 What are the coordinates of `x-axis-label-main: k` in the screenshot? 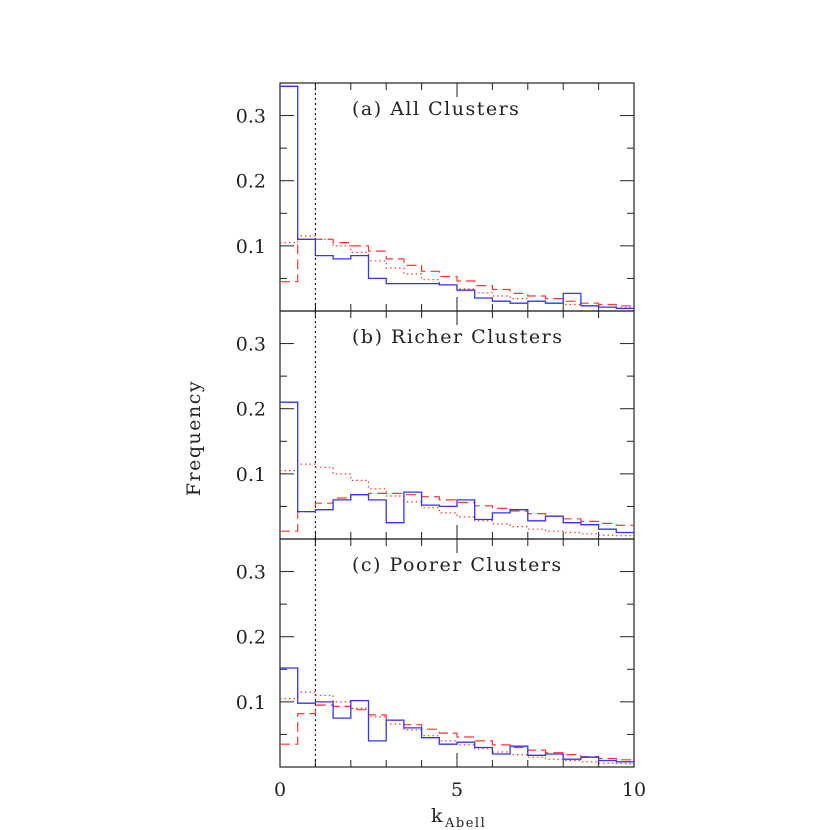 It's located at (437, 816).